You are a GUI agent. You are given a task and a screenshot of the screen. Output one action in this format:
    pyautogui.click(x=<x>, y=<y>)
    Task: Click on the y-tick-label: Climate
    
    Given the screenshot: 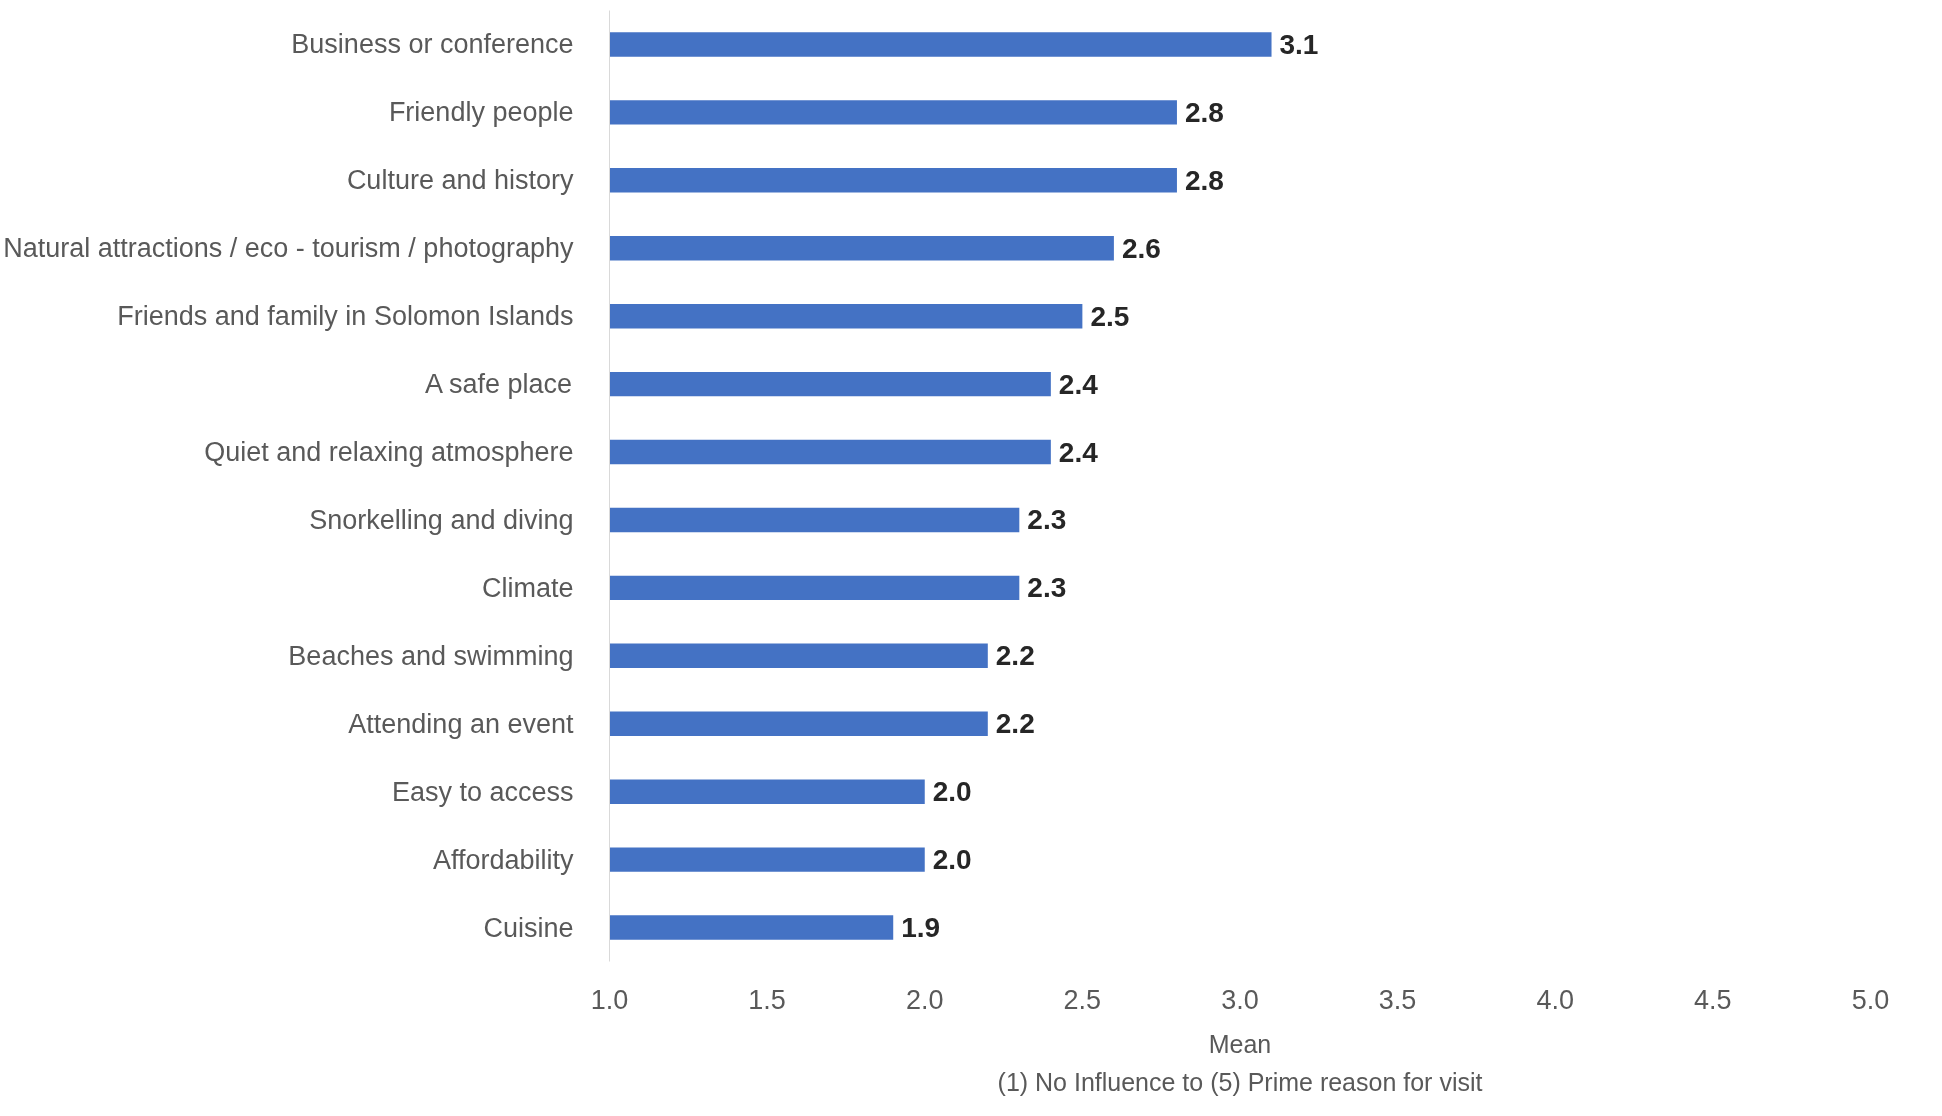 What is the action you would take?
    pyautogui.click(x=527, y=587)
    